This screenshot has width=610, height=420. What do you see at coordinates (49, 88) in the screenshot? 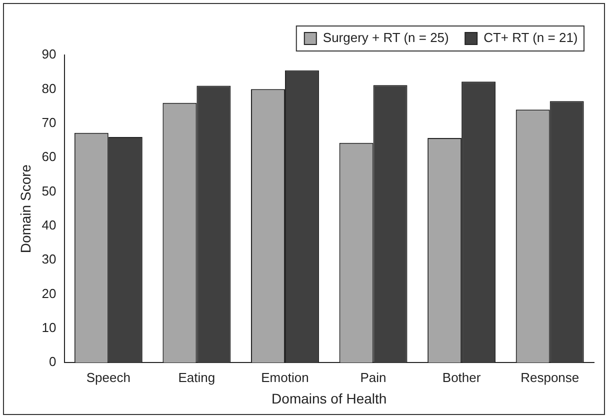
I see `y-tick-label: 80` at bounding box center [49, 88].